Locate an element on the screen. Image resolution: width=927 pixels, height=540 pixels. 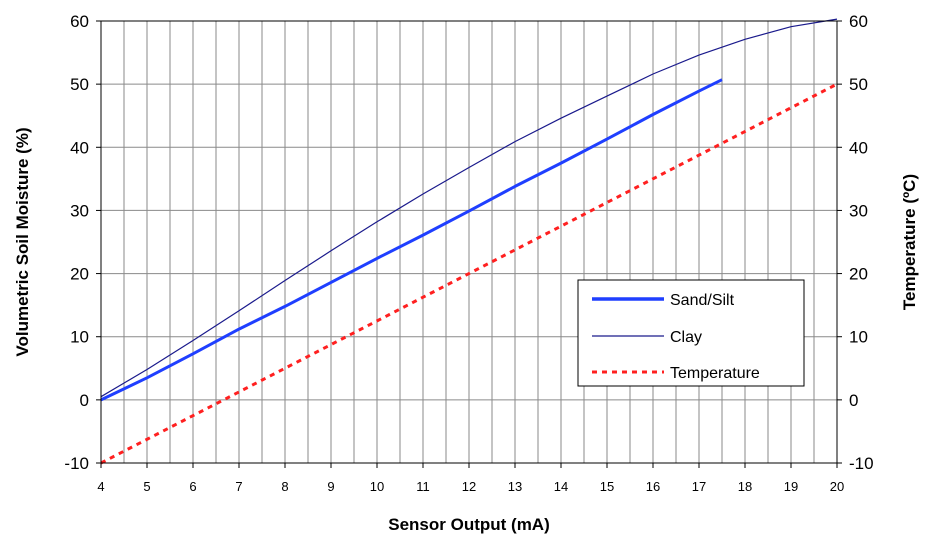
x-tick-label: 9 is located at coordinates (330, 486).